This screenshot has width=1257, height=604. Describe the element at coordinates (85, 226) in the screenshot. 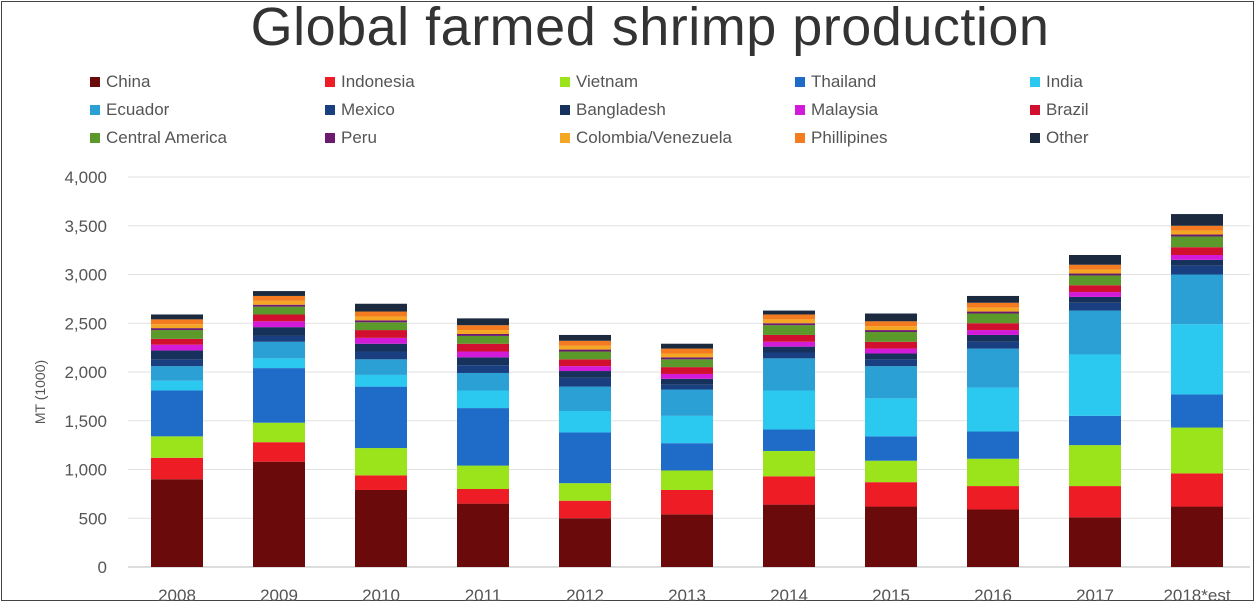

I see `y-tick-label: 3,500` at that location.